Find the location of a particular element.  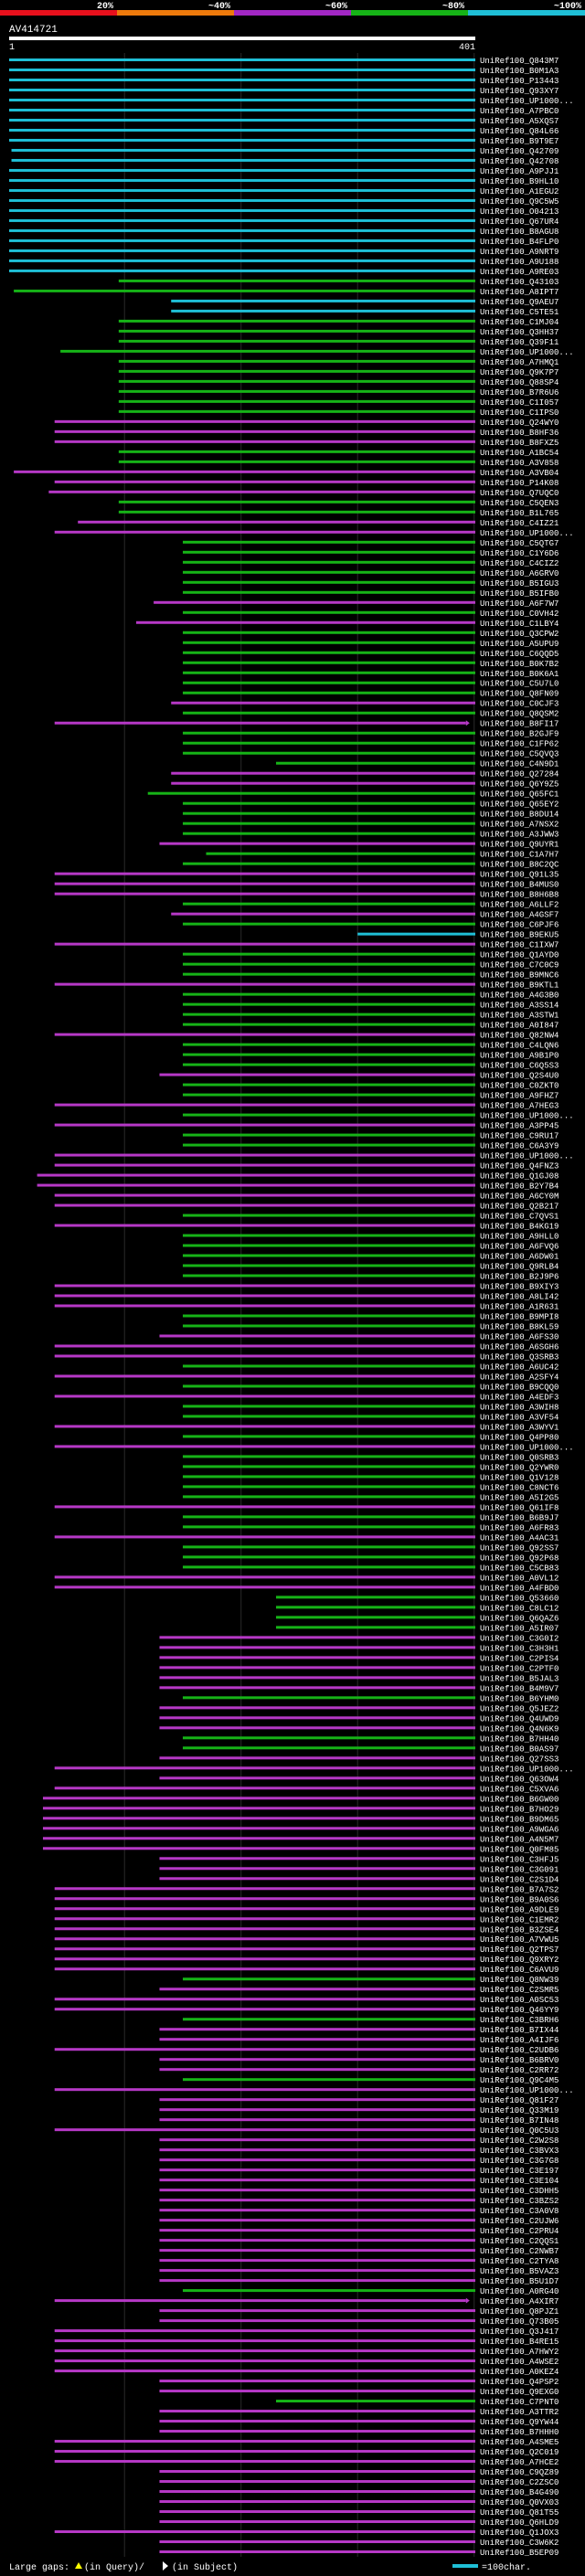

hit-label: UniRef100_B9T9E7 is located at coordinates (519, 141).